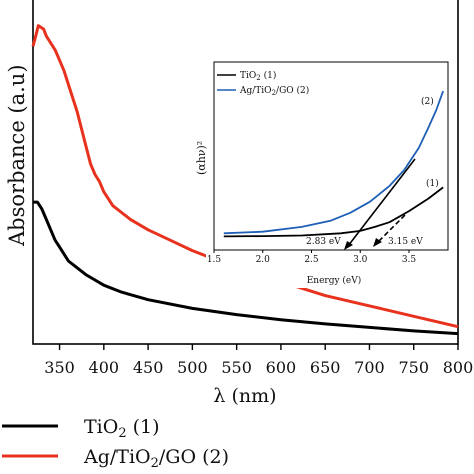 The image size is (474, 474). I want to click on main-x-tick-label-500: 500, so click(192, 367).